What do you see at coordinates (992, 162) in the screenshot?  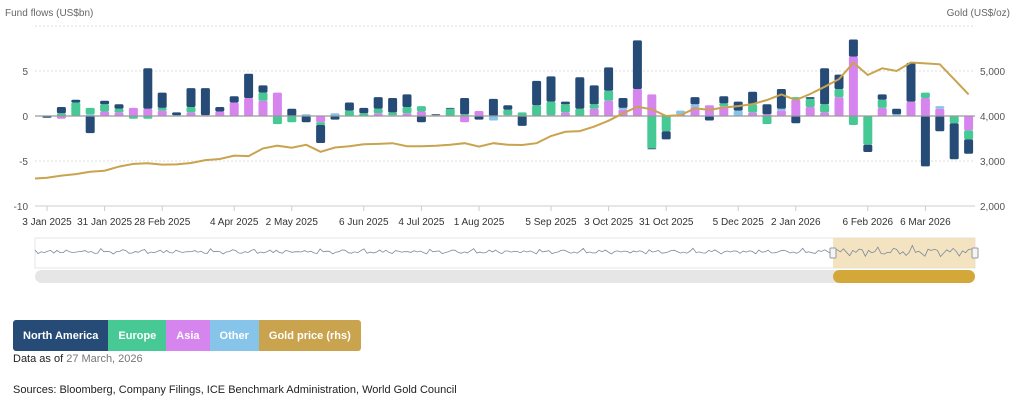 I see `y2-tick-label: 3,000` at bounding box center [992, 162].